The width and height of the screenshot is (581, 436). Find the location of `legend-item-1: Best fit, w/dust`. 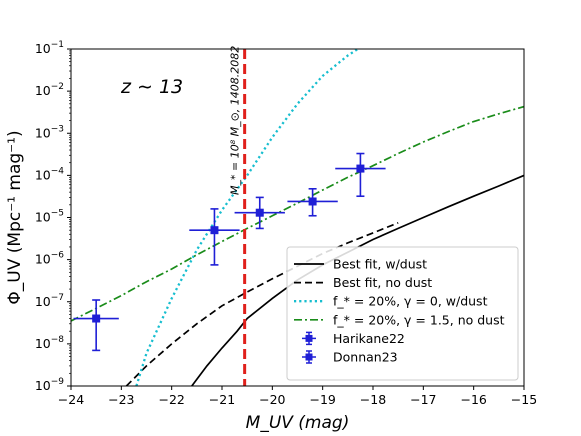

legend-item-1: Best fit, w/dust is located at coordinates (360, 264).